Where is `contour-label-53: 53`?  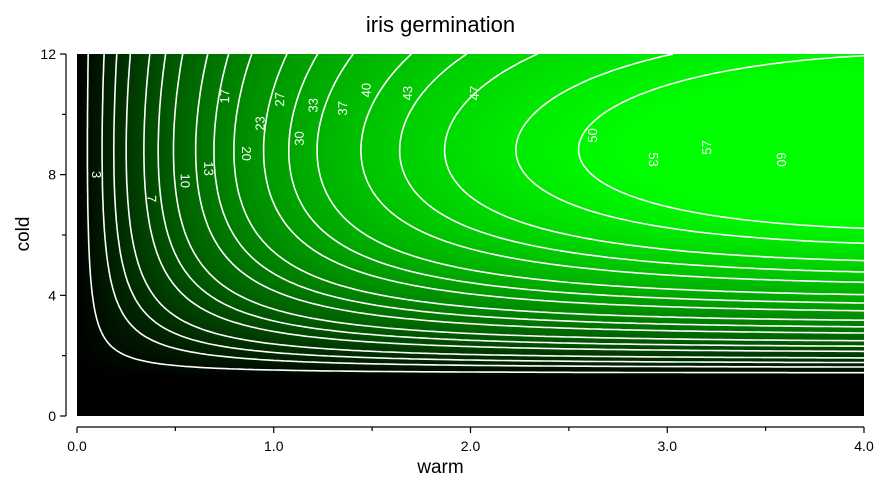
contour-label-53: 53 is located at coordinates (653, 159).